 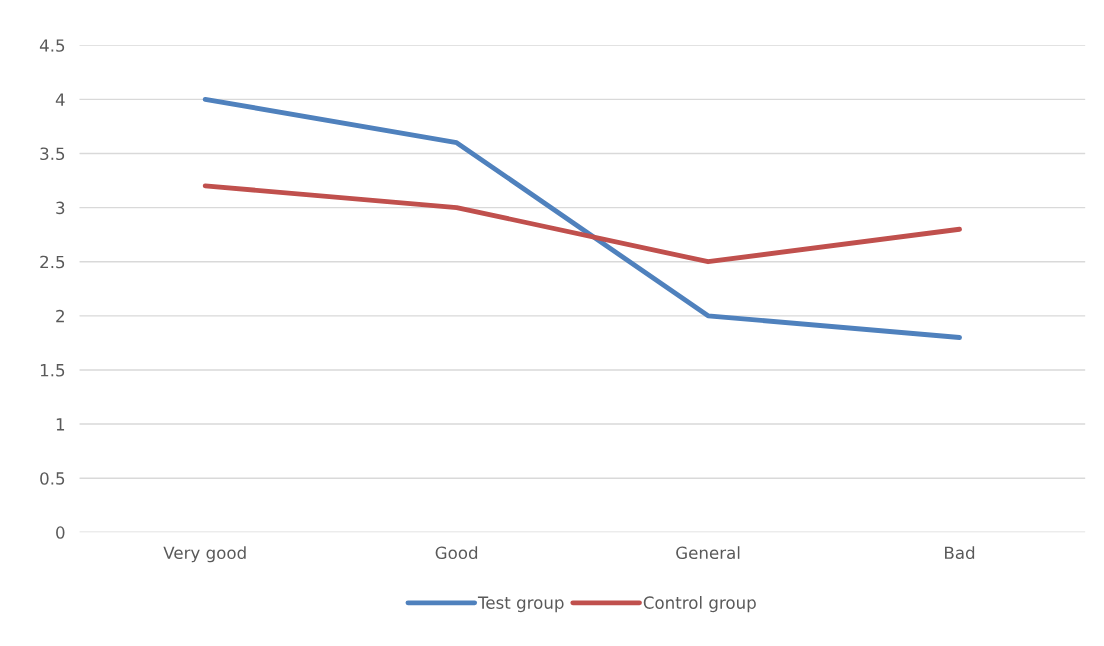 I want to click on y-tick-label: 1.5, so click(x=52, y=370).